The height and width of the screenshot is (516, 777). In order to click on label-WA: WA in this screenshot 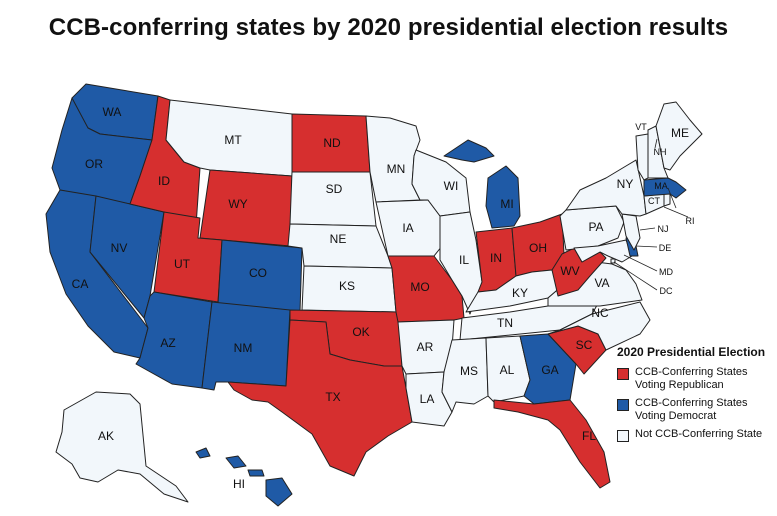, I will do `click(112, 112)`.